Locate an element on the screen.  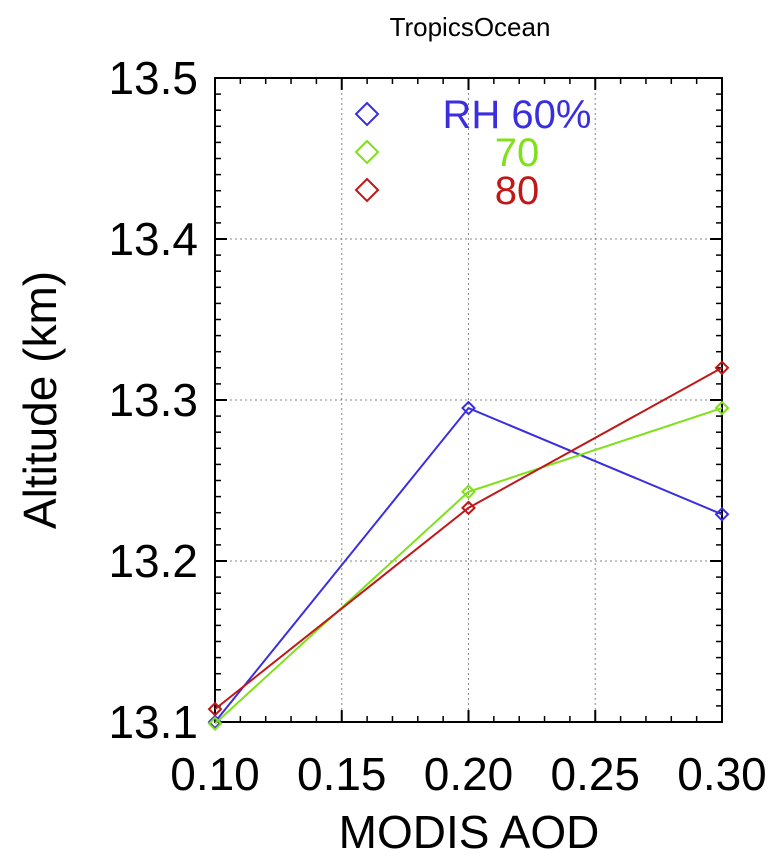
x-tick-label: 0.30 is located at coordinates (722, 774).